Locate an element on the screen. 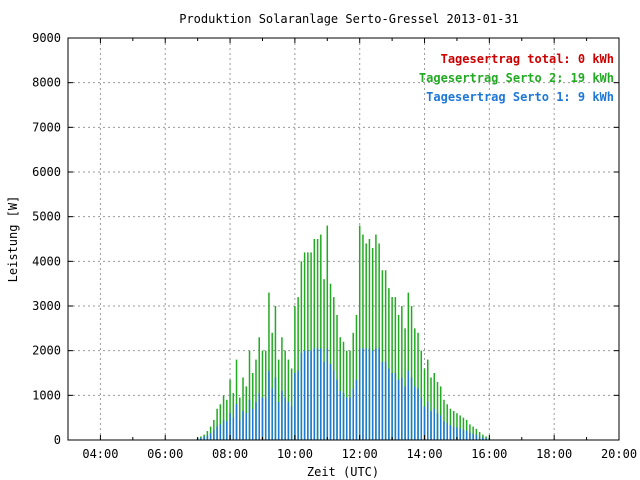 The height and width of the screenshot is (480, 640). y-tick-label: 2000 is located at coordinates (46, 351).